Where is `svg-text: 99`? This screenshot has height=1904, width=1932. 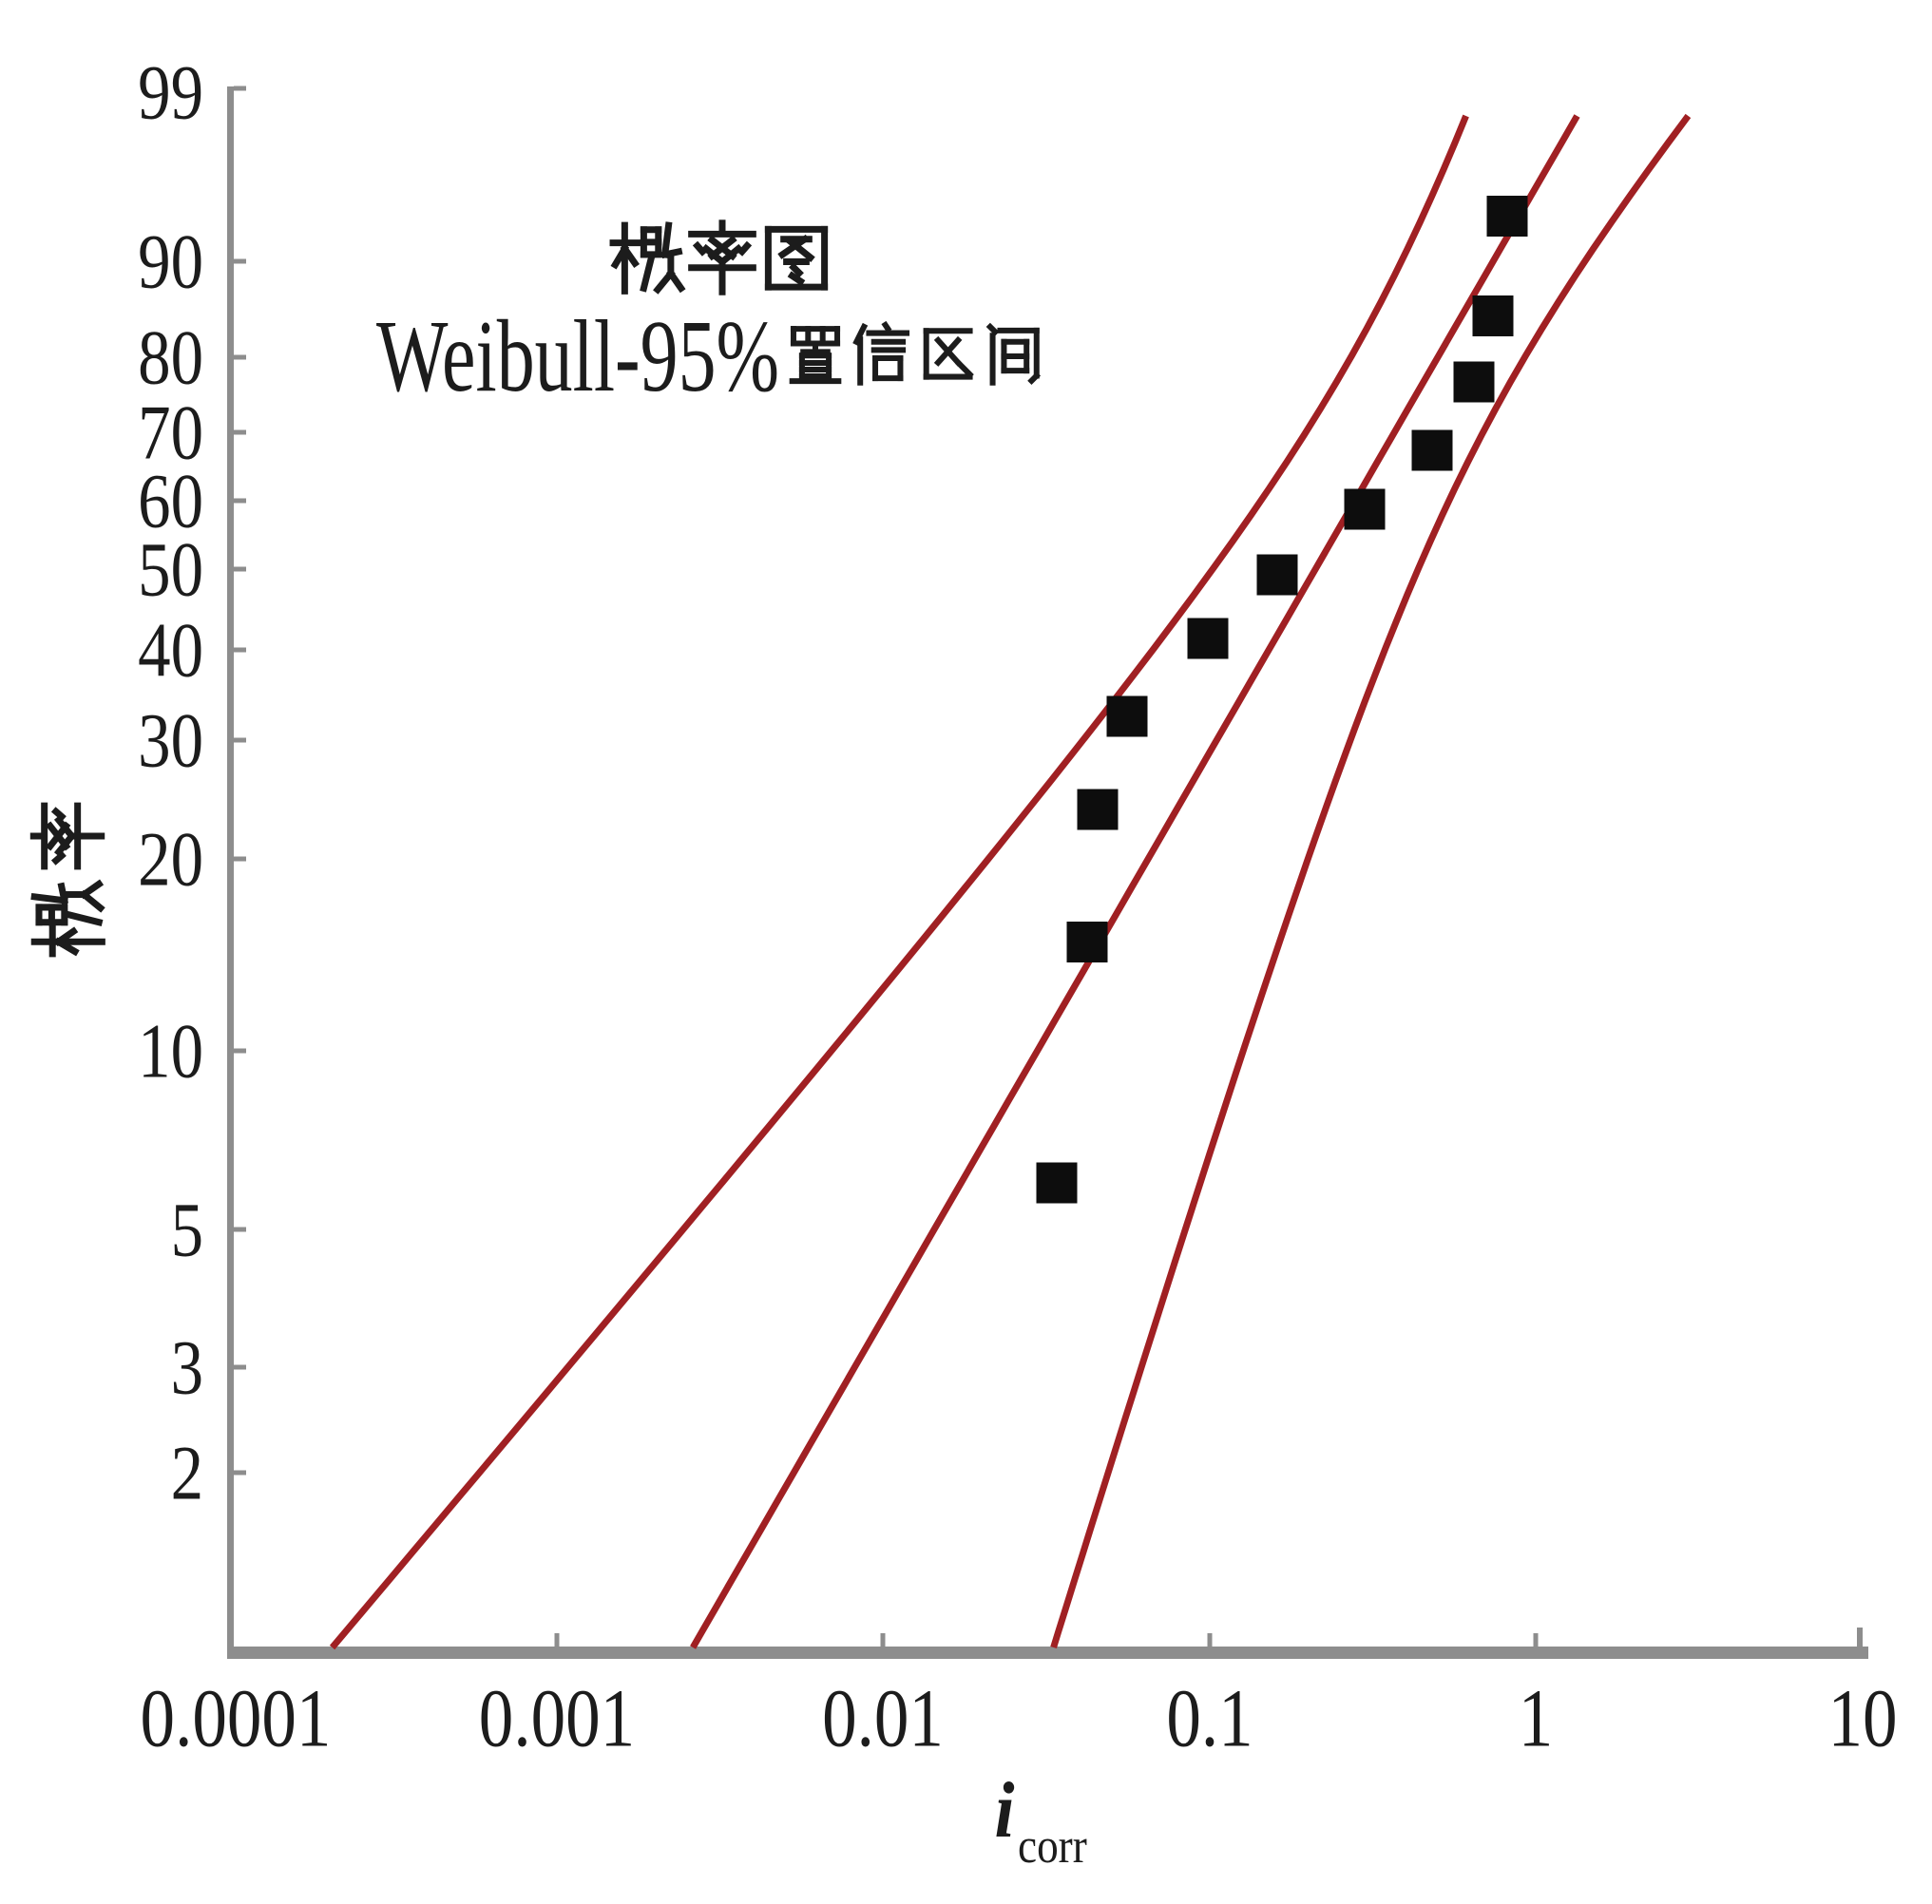 svg-text: 99 is located at coordinates (170, 93).